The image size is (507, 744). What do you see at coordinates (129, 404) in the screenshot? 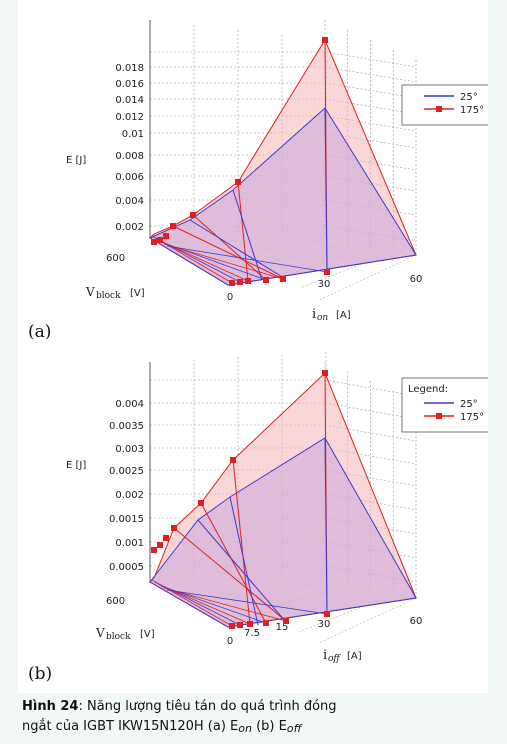
I see `chart2-z-tick-label: 0.004` at bounding box center [129, 404].